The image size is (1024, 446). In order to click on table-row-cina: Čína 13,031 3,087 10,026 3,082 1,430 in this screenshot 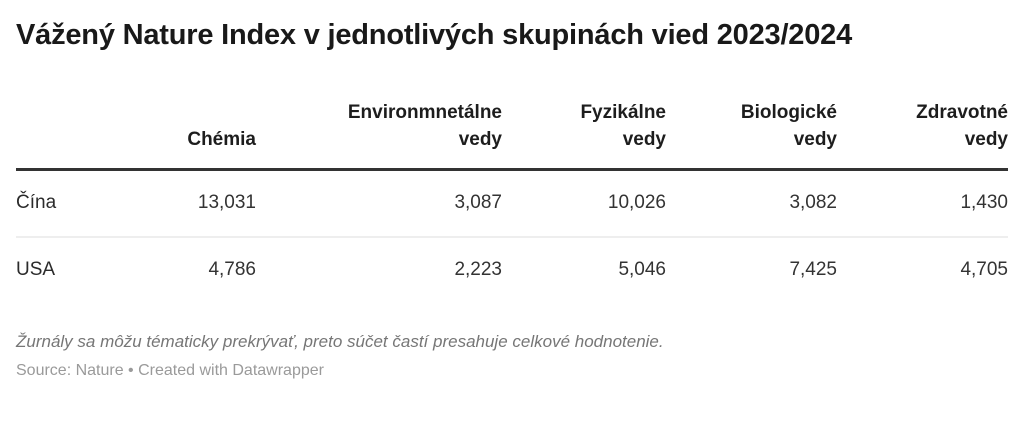, I will do `click(512, 203)`.